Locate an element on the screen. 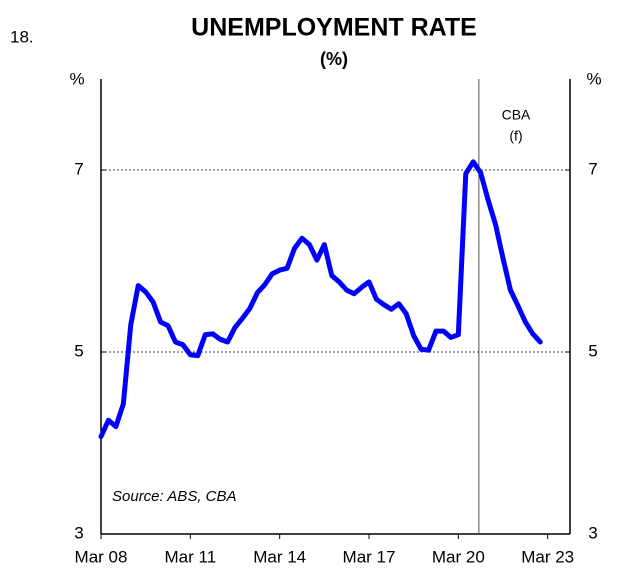 The image size is (619, 585). x-tick-label: Mar 23 is located at coordinates (547, 556).